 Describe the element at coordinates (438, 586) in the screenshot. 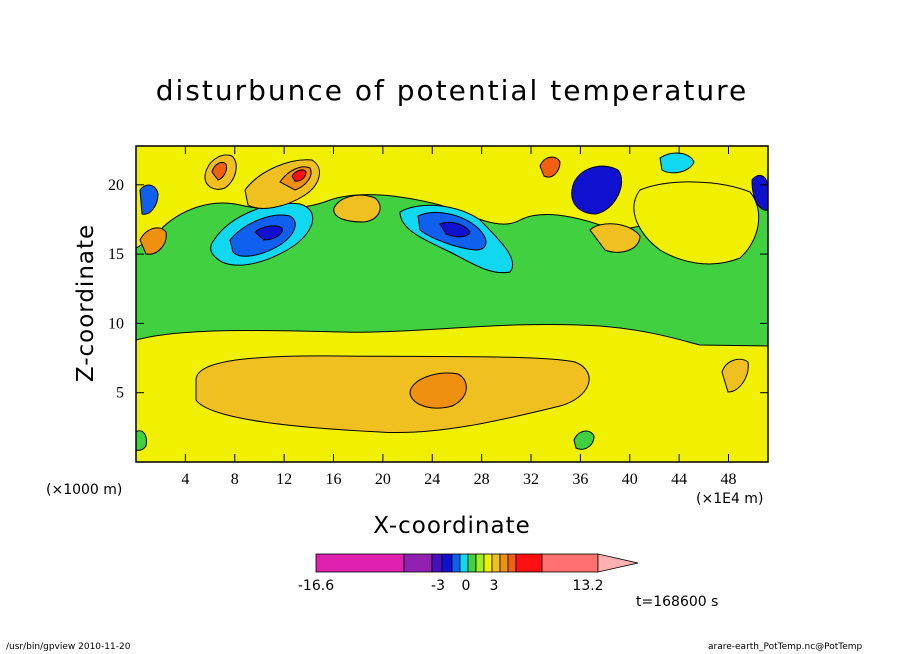

I see `colorbar-label: -3` at that location.